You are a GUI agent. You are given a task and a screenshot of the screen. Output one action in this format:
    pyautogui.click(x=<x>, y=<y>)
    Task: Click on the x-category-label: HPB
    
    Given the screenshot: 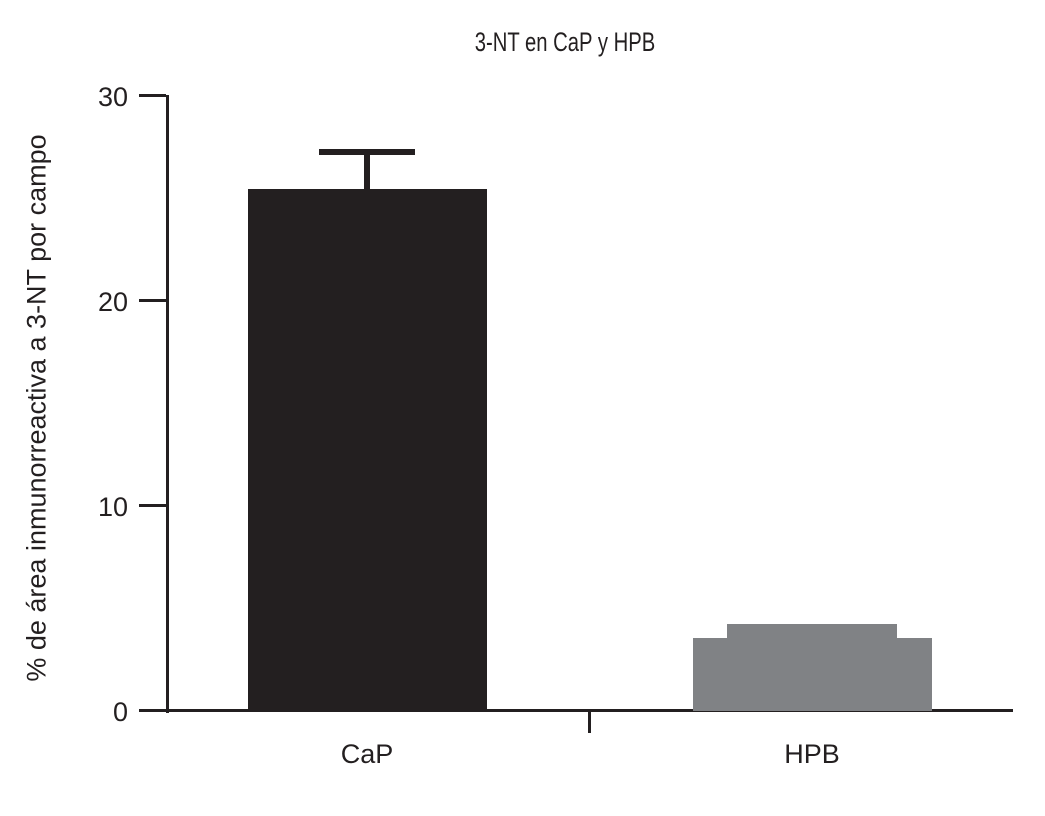 What is the action you would take?
    pyautogui.click(x=812, y=754)
    